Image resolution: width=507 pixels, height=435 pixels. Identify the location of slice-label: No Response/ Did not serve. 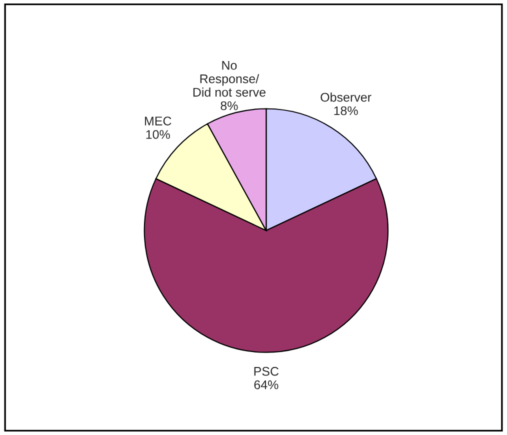
(229, 79).